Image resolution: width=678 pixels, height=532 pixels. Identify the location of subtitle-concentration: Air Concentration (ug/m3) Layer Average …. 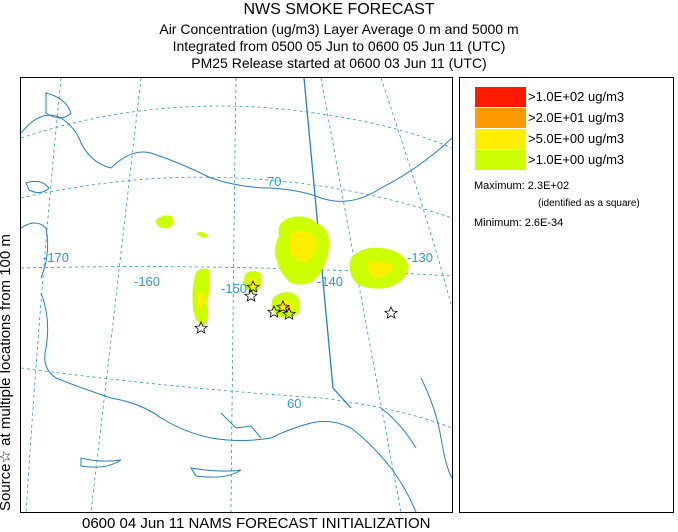
(339, 29).